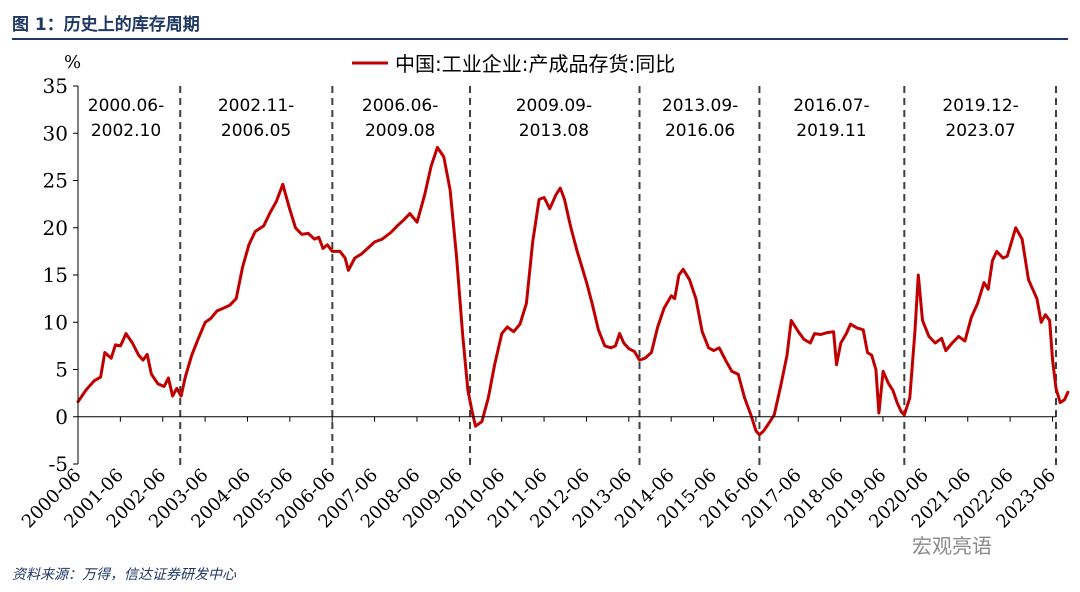 This screenshot has width=1080, height=592. What do you see at coordinates (55, 86) in the screenshot?
I see `y-tick-label: 35` at bounding box center [55, 86].